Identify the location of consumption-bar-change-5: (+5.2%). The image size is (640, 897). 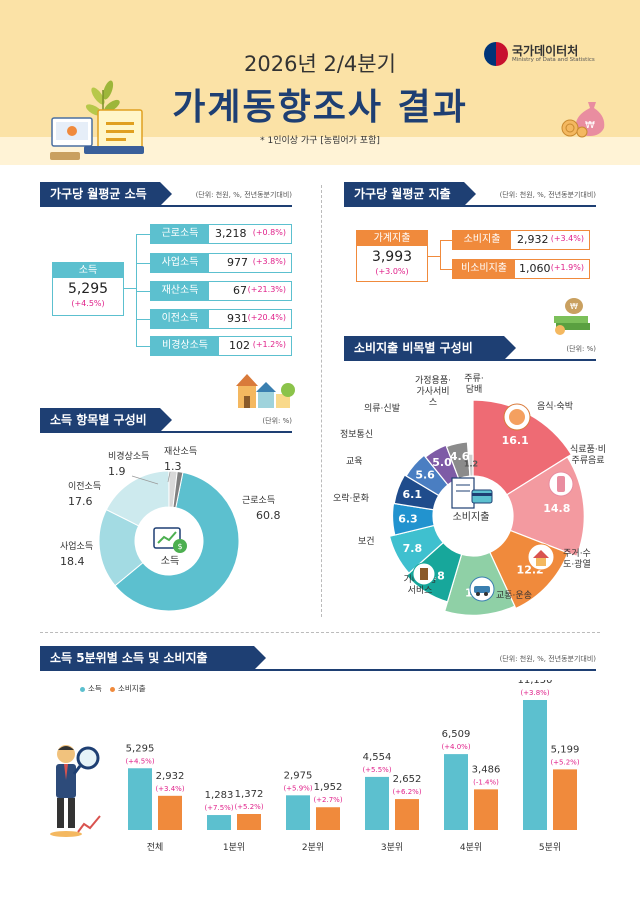
(564, 762).